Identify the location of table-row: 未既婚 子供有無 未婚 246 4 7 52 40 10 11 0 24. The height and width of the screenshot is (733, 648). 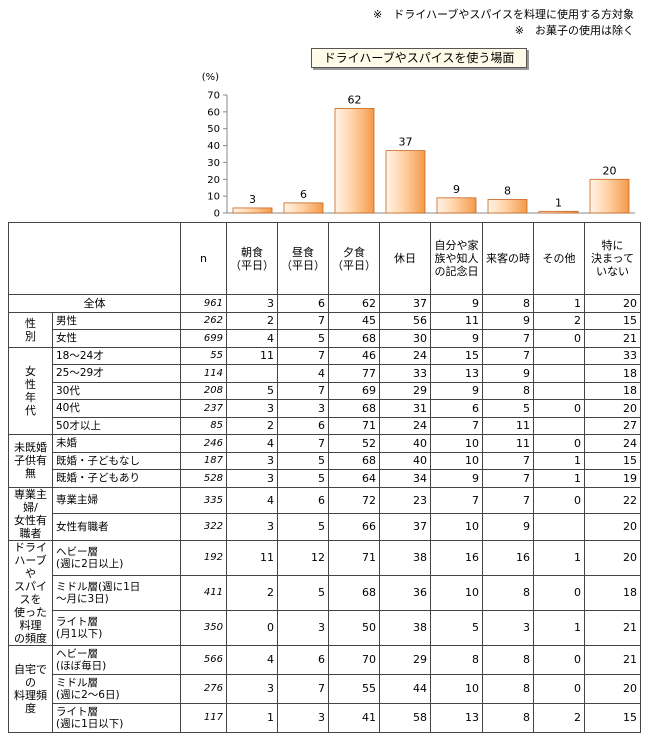
(324, 461).